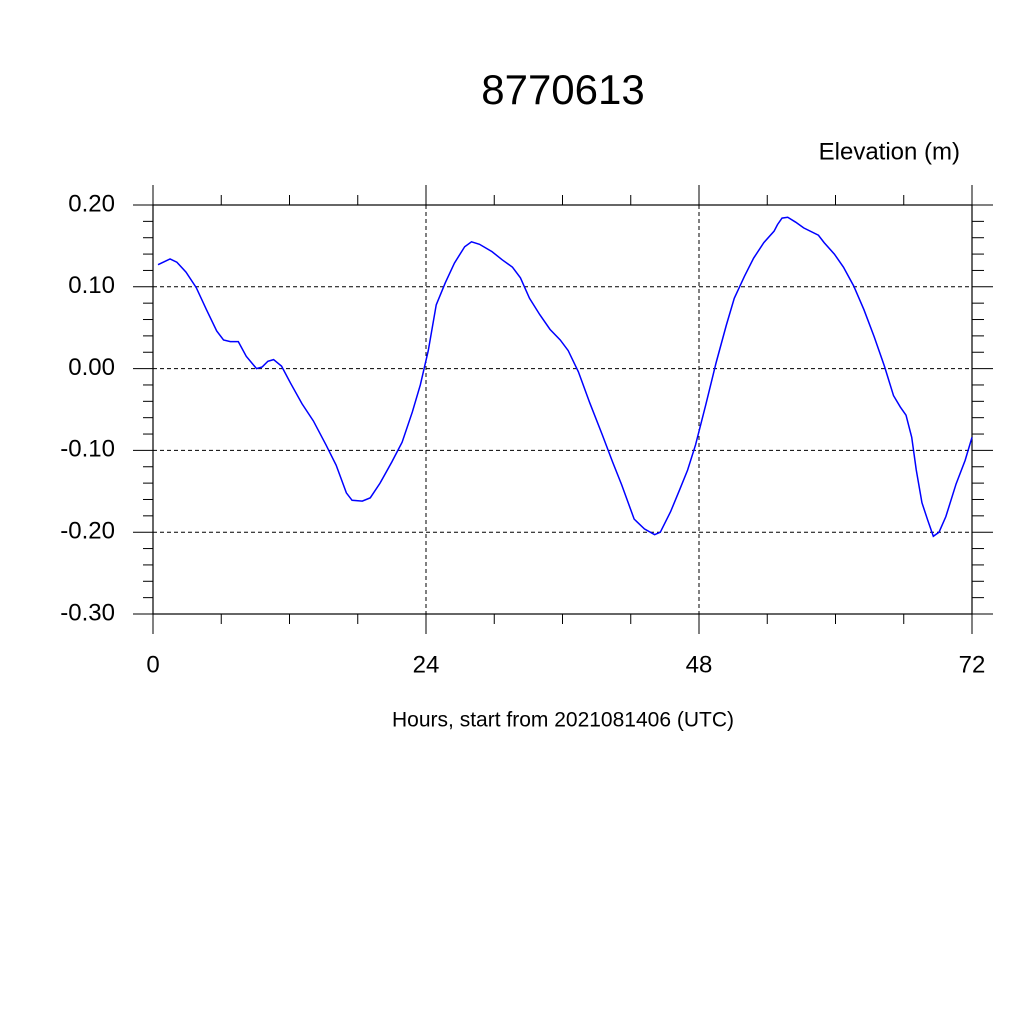 The width and height of the screenshot is (1024, 1024). I want to click on y-tick-label: 0.20, so click(91, 203).